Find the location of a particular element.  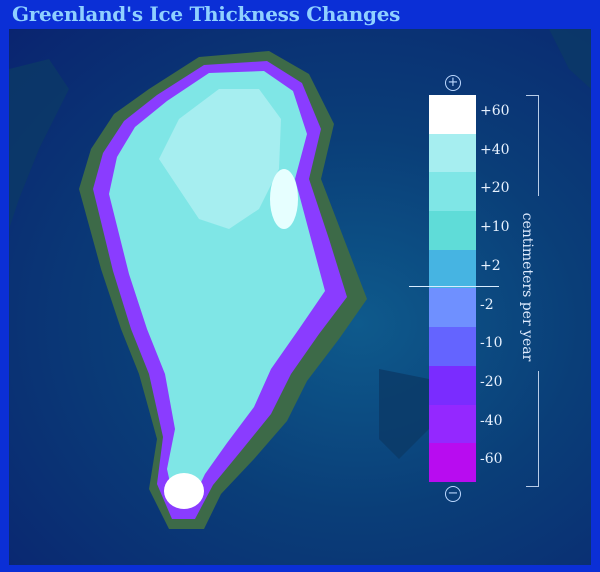

minus-icon: − is located at coordinates (453, 494).